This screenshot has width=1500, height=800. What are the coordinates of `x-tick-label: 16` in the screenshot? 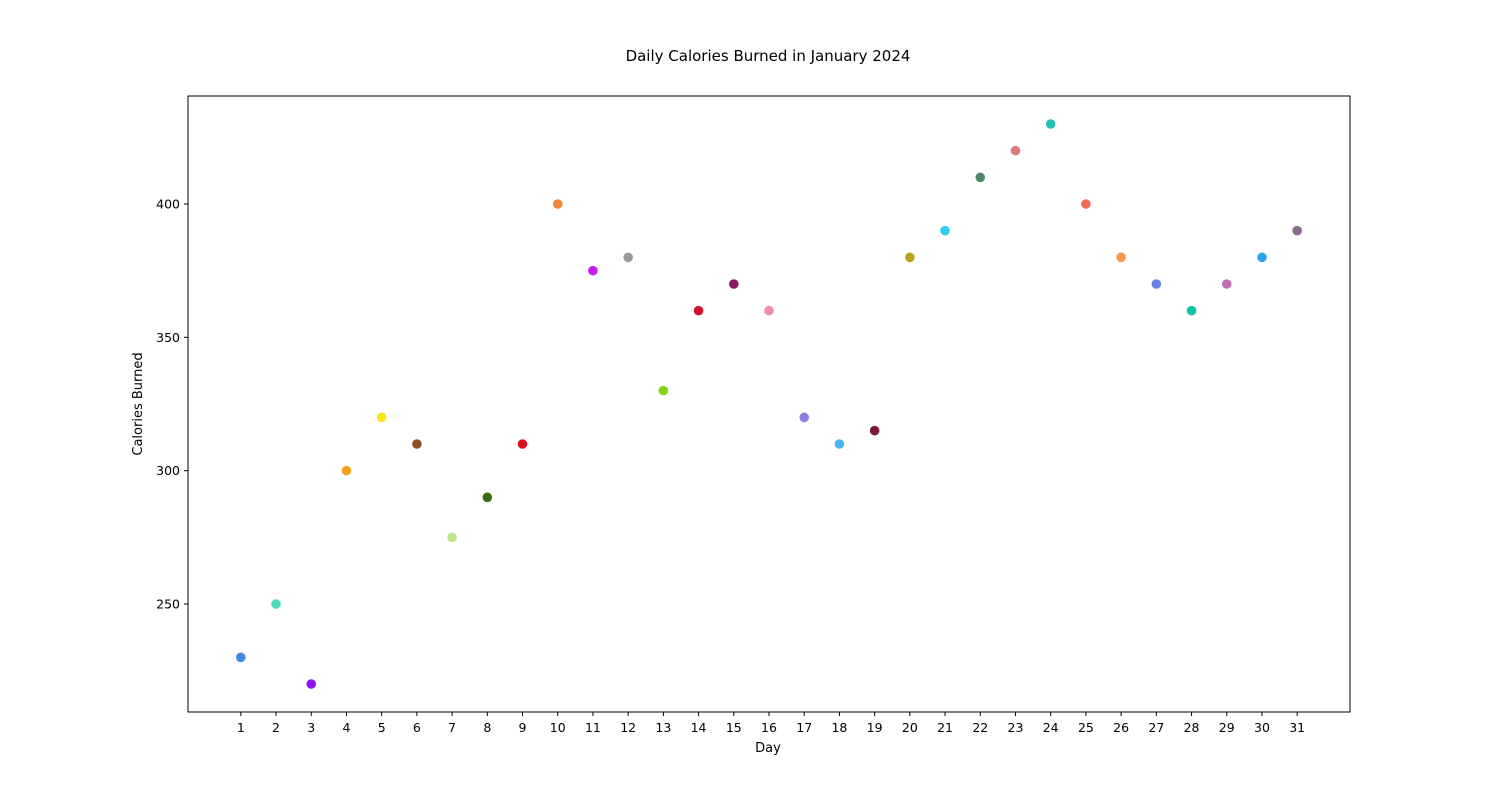 It's located at (769, 727).